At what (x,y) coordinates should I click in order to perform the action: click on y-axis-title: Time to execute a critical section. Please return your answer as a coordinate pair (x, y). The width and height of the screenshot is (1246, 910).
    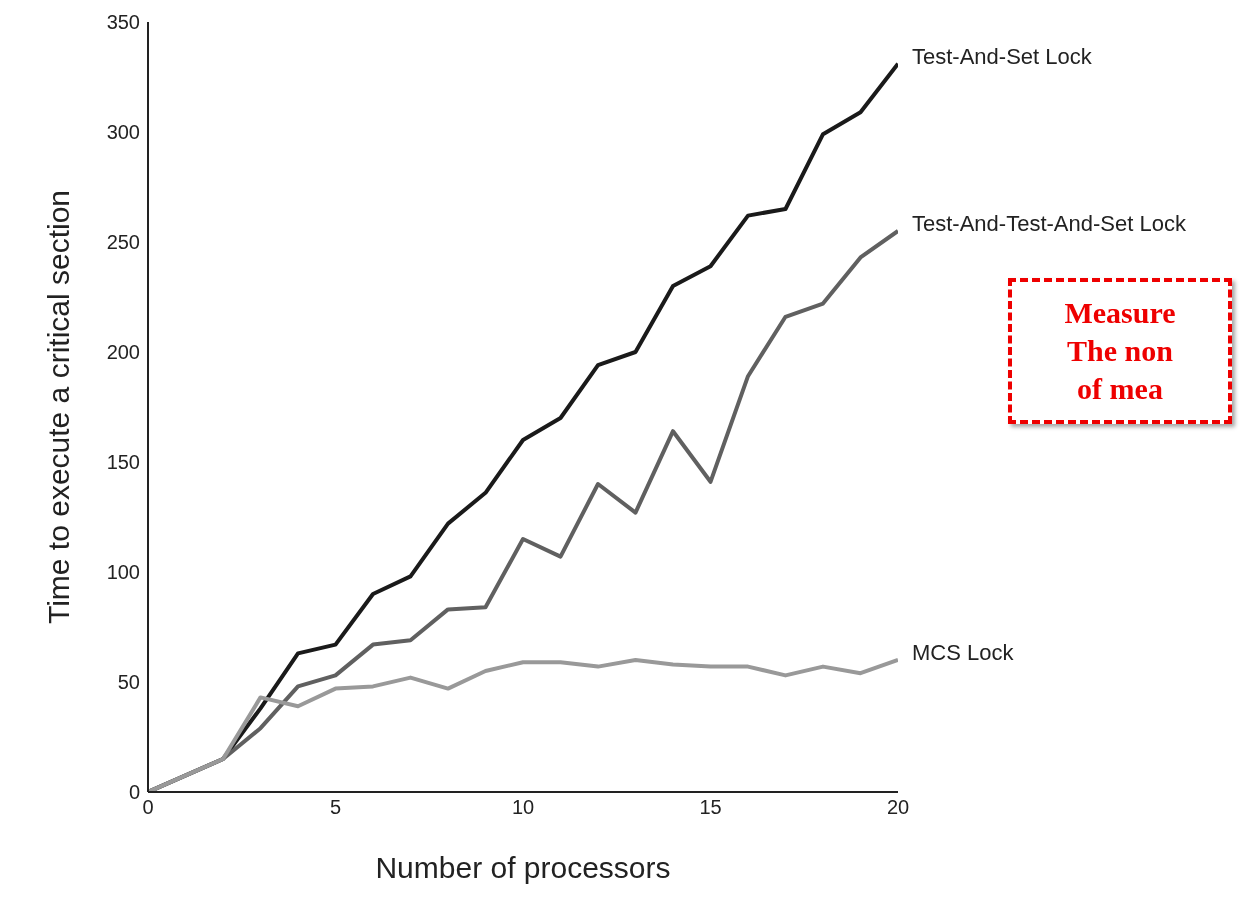
    Looking at the image, I should click on (58, 407).